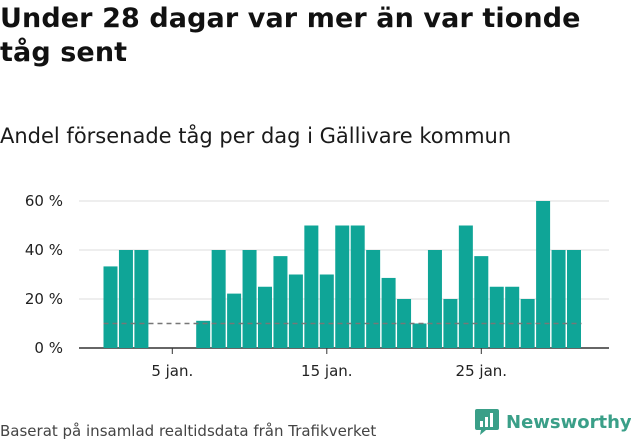 The width and height of the screenshot is (631, 440). I want to click on y-tick-label: 0 %, so click(48, 348).